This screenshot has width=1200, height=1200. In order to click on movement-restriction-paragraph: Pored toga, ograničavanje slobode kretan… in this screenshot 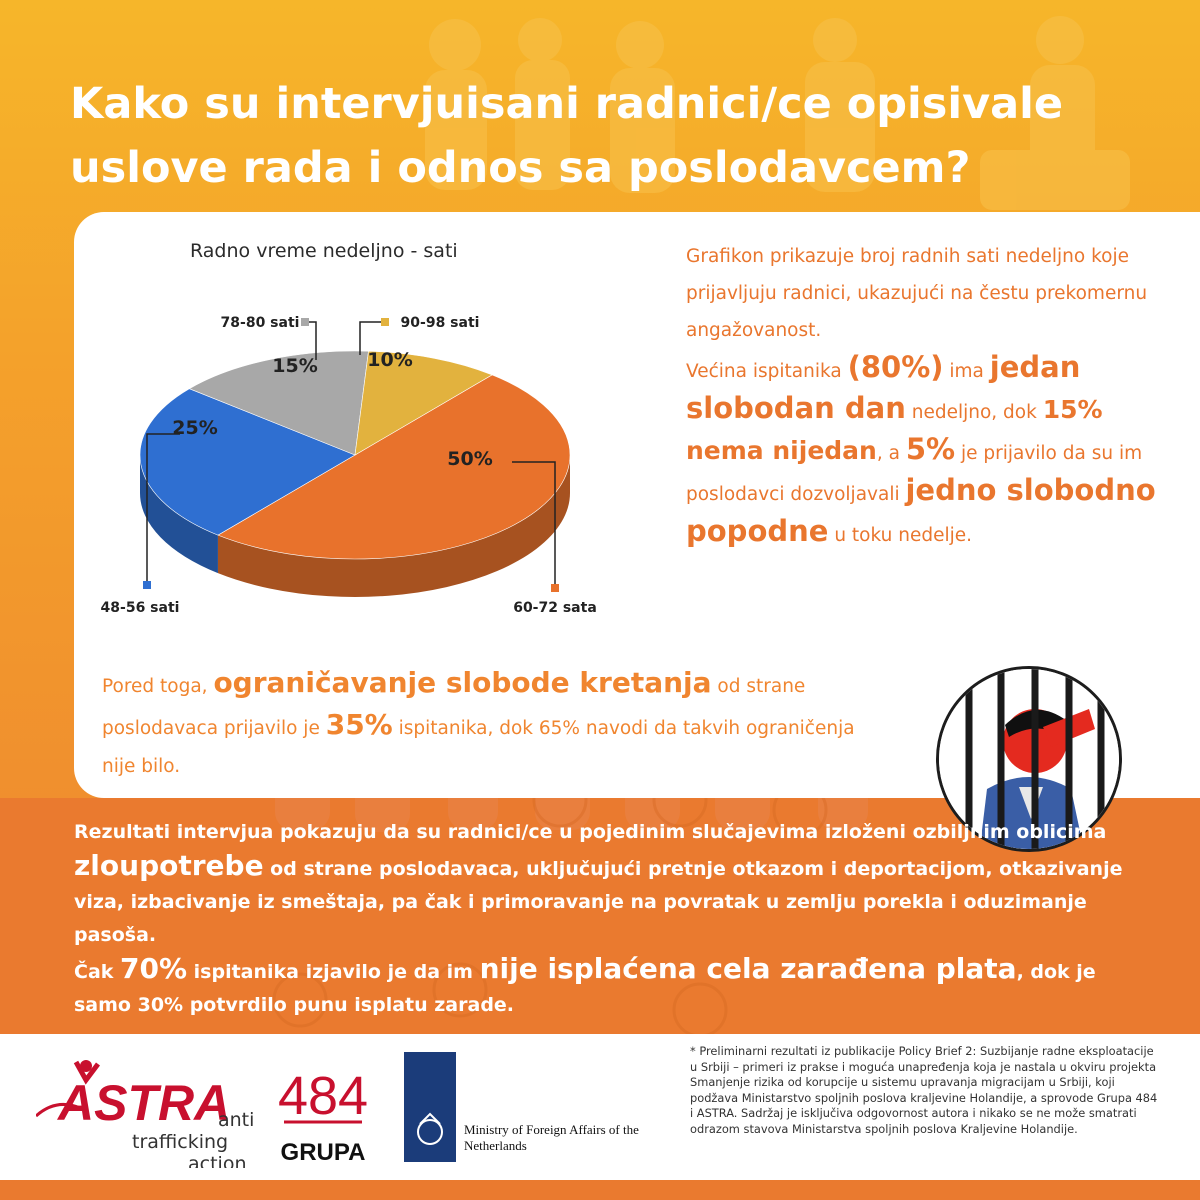, I will do `click(478, 721)`.